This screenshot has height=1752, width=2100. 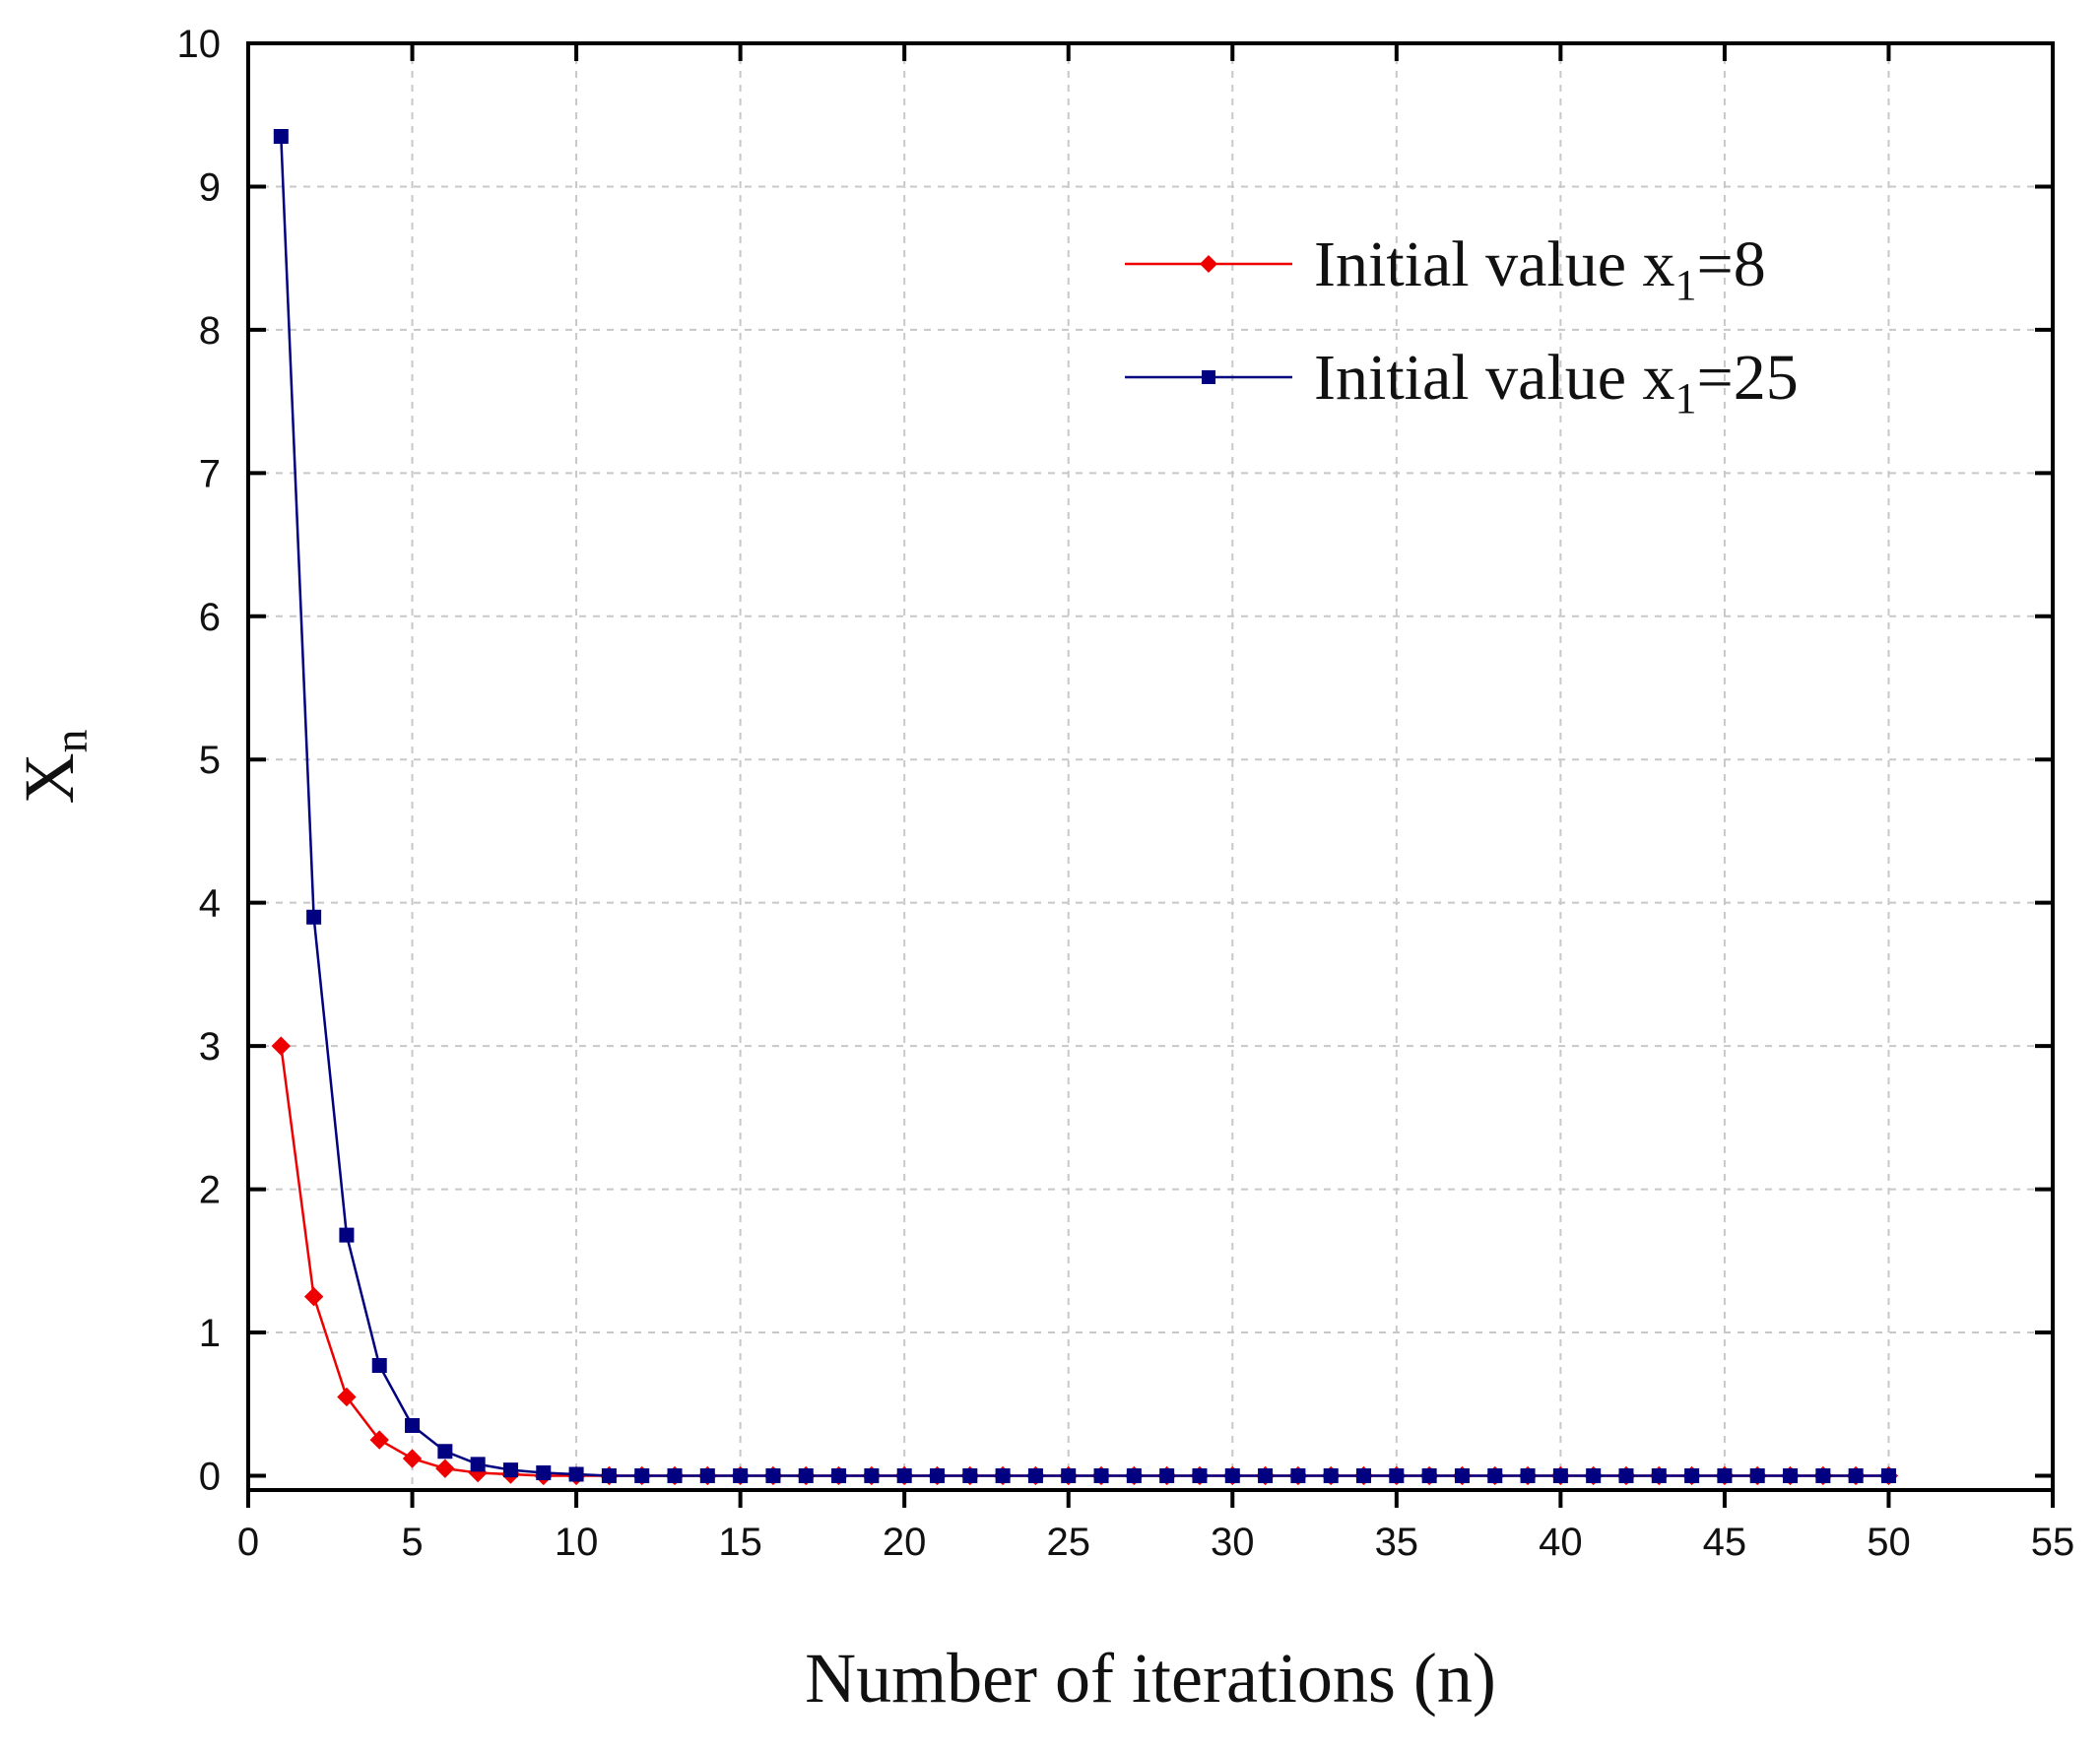 I want to click on legend-label-series-1: Initial value x1=8, so click(x=1540, y=268).